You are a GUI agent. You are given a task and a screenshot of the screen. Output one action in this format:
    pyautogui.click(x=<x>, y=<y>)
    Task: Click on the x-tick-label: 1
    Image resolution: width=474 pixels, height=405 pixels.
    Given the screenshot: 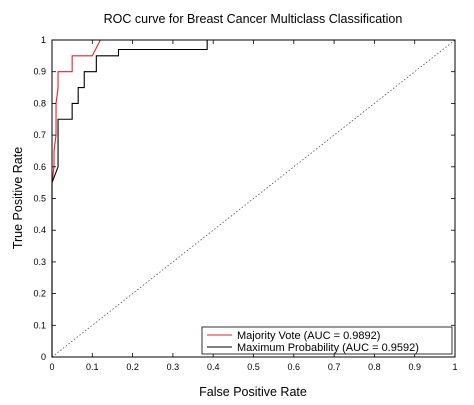 What is the action you would take?
    pyautogui.click(x=454, y=367)
    